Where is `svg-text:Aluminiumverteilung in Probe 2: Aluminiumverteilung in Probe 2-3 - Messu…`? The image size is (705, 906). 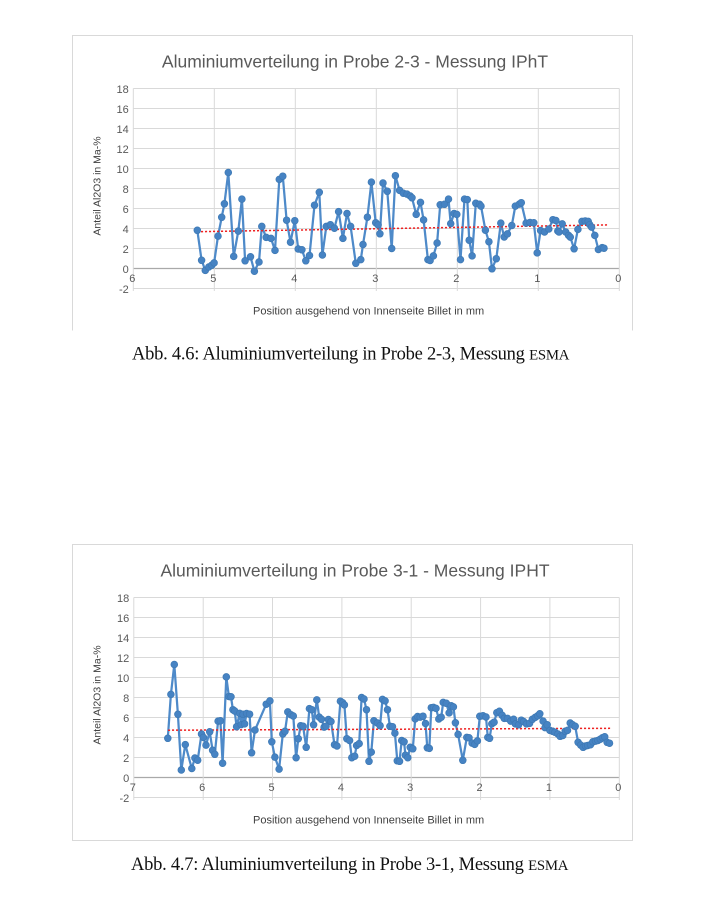 svg-text:Aluminiumverteilung in Probe 2: Aluminiumverteilung in Probe 2-3 - Messu… is located at coordinates (355, 62).